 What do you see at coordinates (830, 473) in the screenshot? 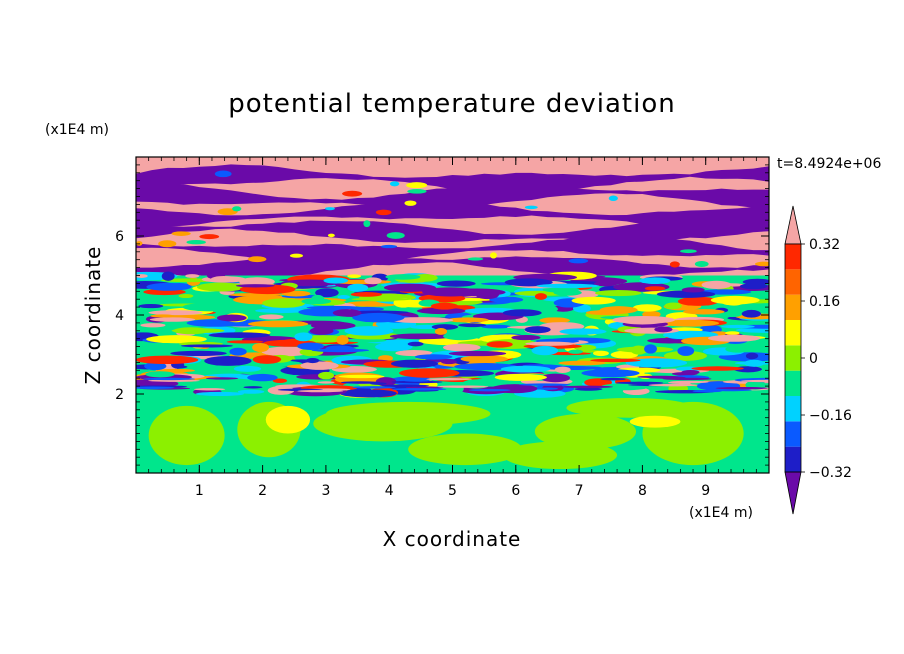
I see `colorbar-tick-label: −0.32` at bounding box center [830, 473].